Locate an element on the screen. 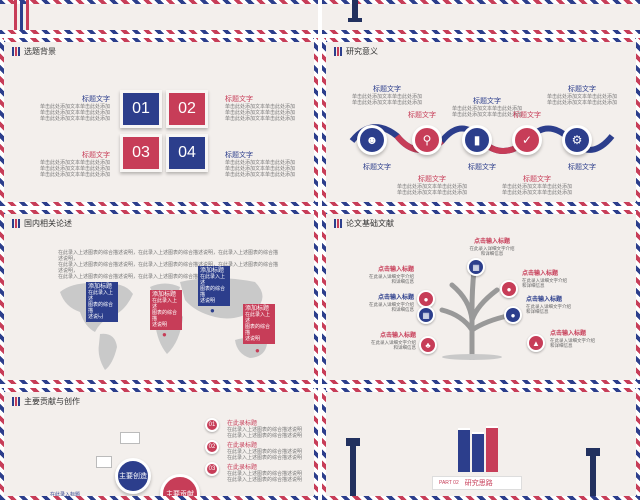 The image size is (640, 500). gear-main-contribute: 主要贡献 is located at coordinates (180, 487).